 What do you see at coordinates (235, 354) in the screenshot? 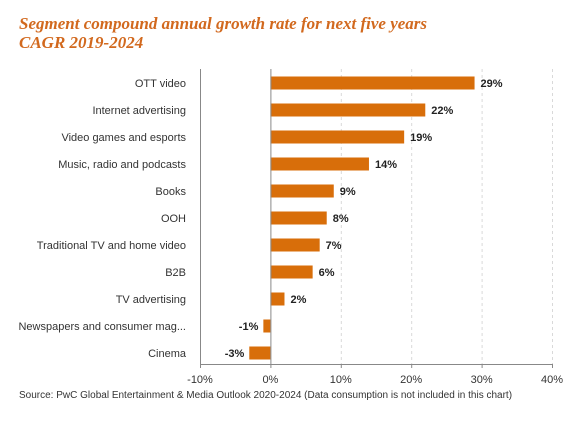
I see `data-label: -3%` at bounding box center [235, 354].